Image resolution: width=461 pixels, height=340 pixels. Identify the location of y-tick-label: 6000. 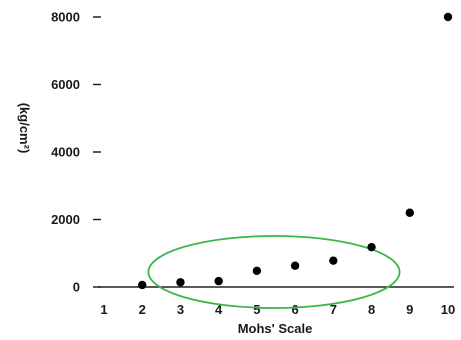
(65, 84).